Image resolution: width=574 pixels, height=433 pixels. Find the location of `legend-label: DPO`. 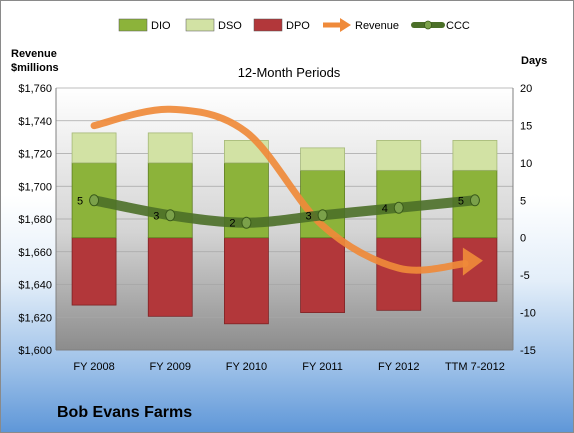

legend-label: DPO is located at coordinates (298, 26).